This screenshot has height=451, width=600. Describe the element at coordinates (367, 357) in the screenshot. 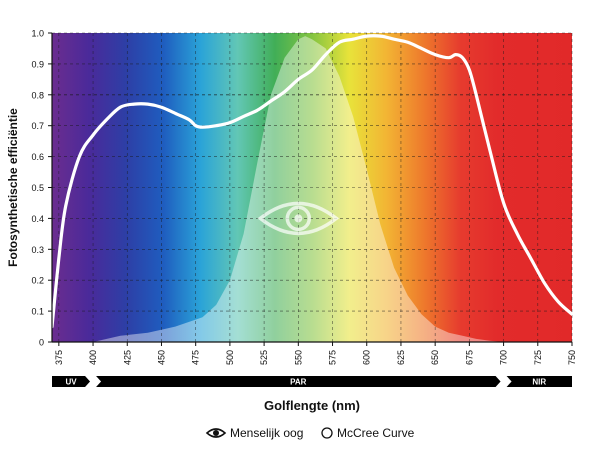

I see `x-tick-label: 600` at that location.